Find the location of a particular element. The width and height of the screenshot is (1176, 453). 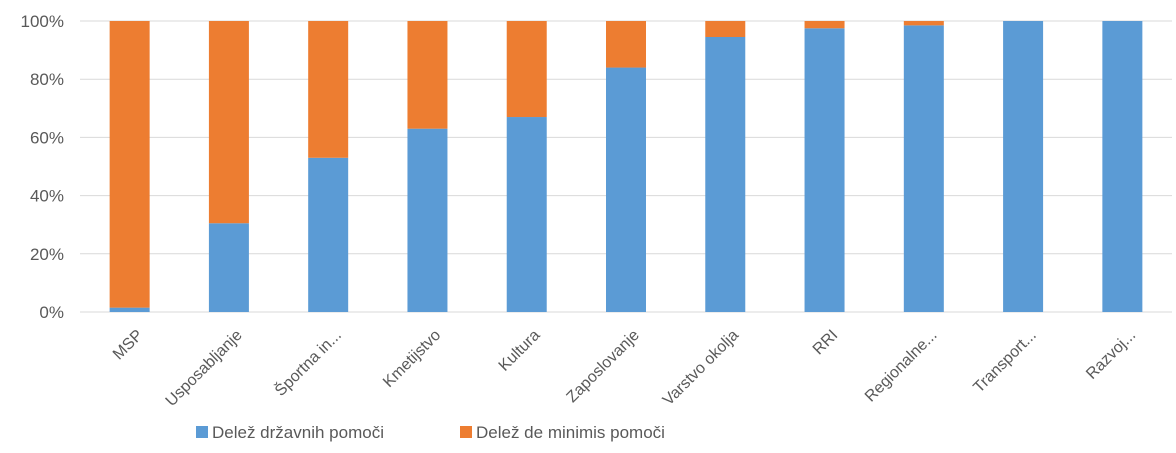

x-tick-label: Varstvo okolja is located at coordinates (701, 368).